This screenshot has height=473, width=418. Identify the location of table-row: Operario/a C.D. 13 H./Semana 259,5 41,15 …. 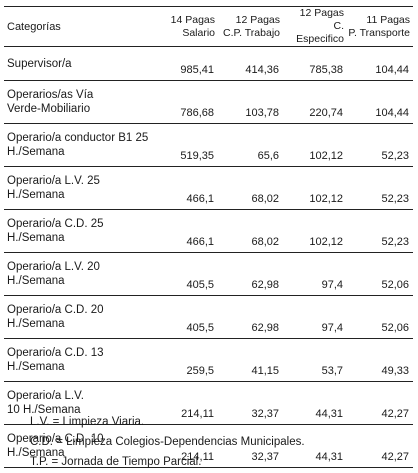
(208, 360).